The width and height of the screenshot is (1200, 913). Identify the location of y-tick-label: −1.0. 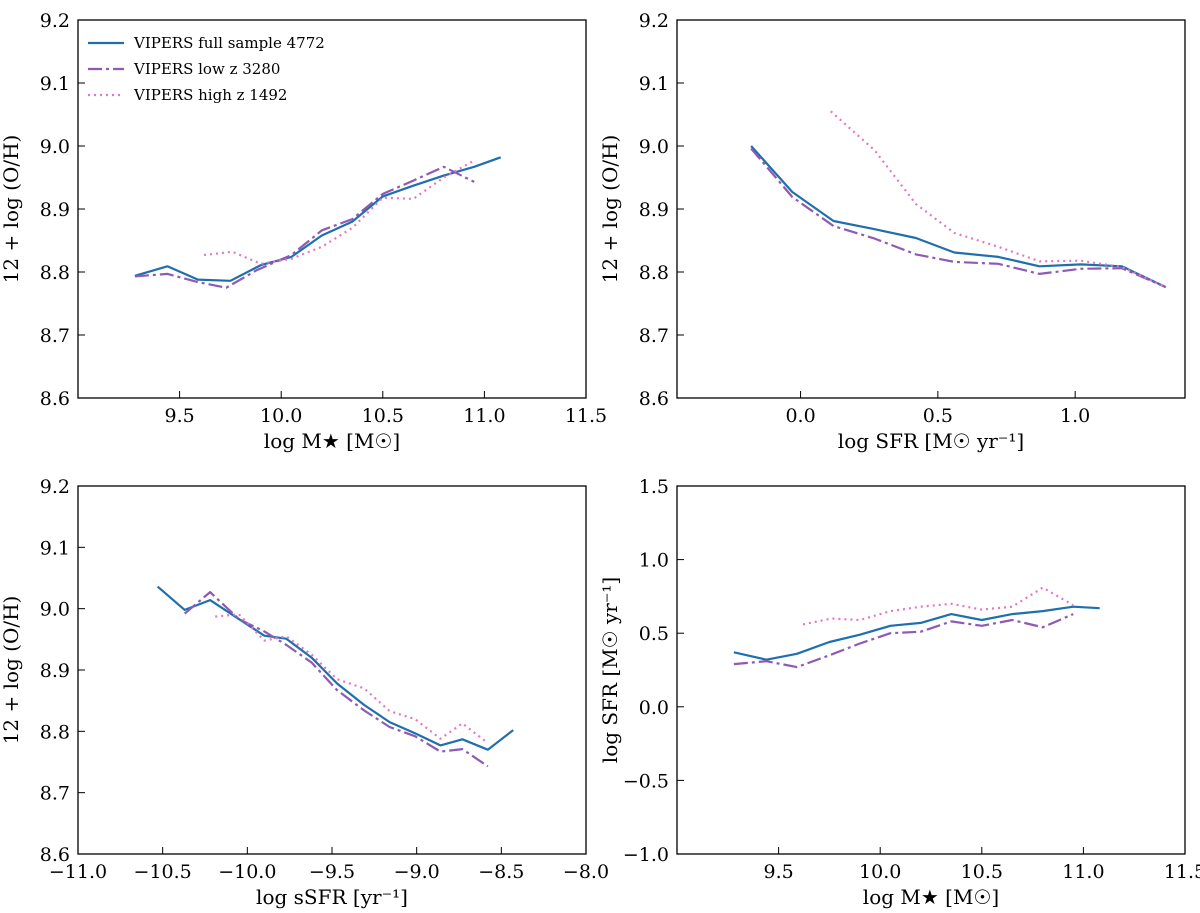
(646, 855).